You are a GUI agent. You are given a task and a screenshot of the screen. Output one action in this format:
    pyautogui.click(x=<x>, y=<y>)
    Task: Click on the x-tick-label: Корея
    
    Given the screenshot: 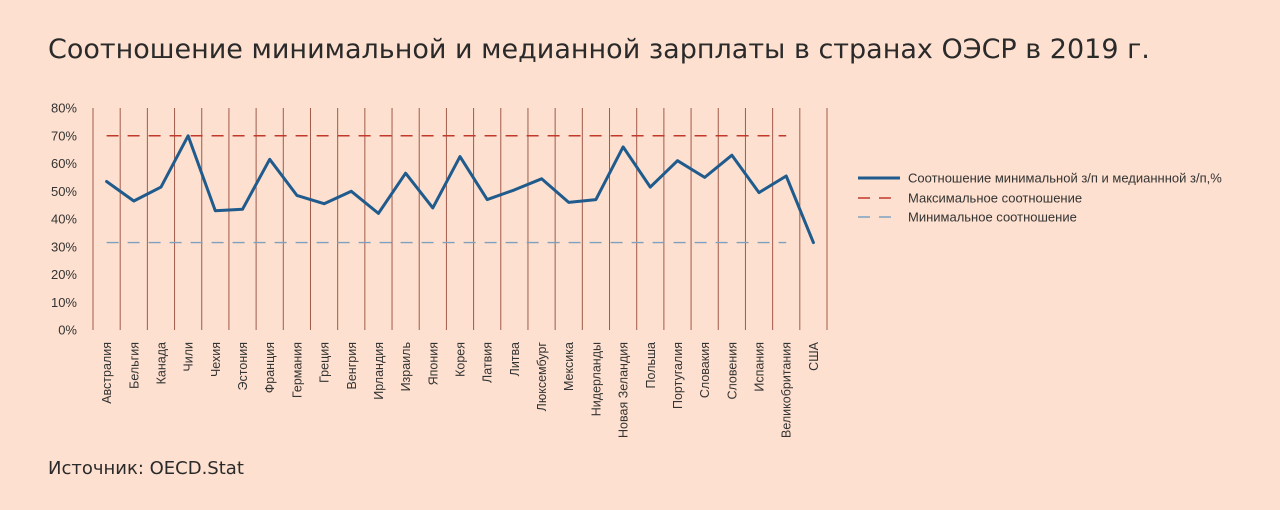 What is the action you would take?
    pyautogui.click(x=461, y=359)
    